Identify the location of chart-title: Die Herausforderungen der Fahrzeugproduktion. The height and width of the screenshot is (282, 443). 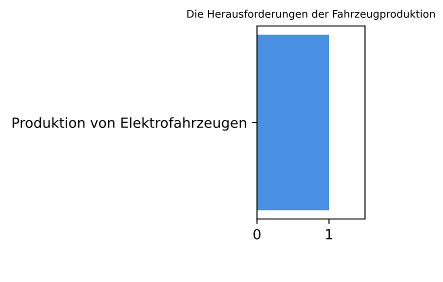
(311, 15).